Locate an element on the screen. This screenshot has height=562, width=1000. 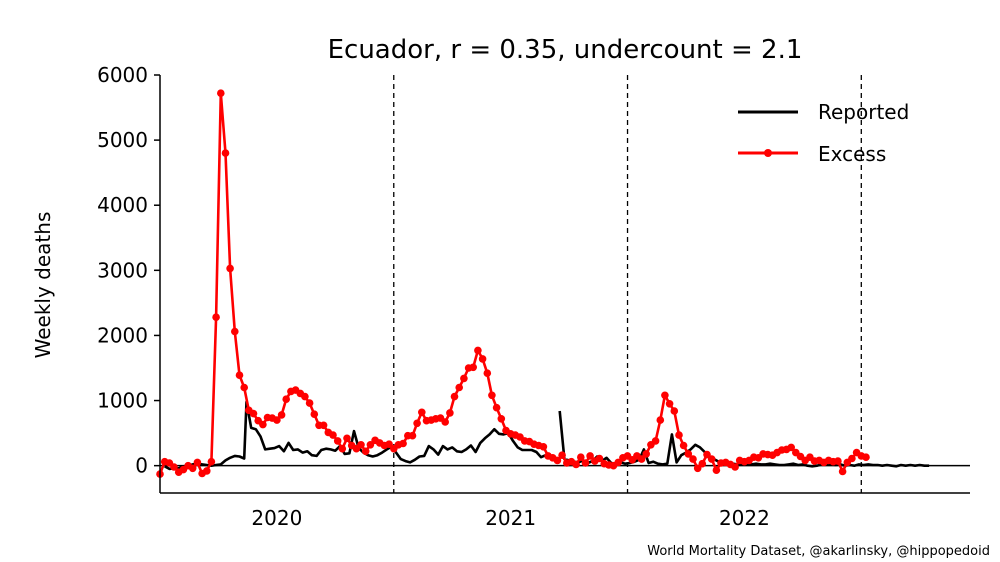
y-tick-label-2: 2000 is located at coordinates (122, 335).